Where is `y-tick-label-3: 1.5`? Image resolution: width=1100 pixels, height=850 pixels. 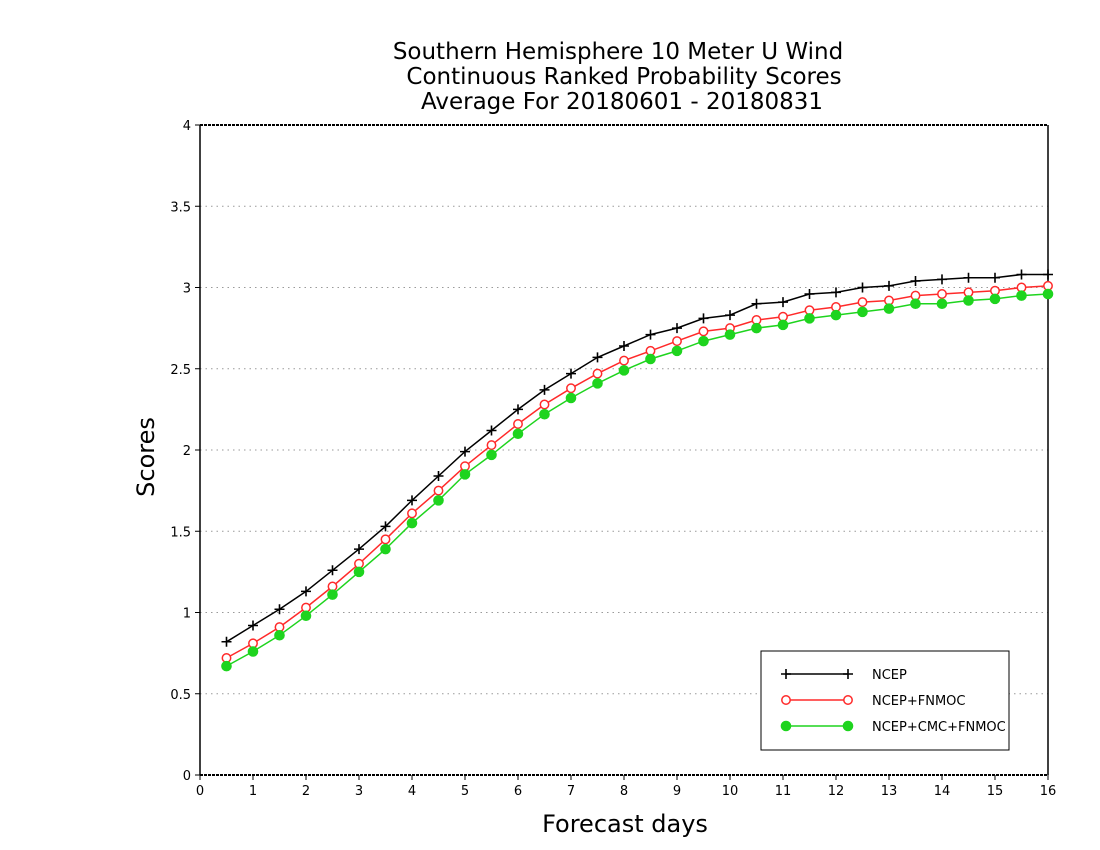 y-tick-label-3: 1.5 is located at coordinates (180, 532).